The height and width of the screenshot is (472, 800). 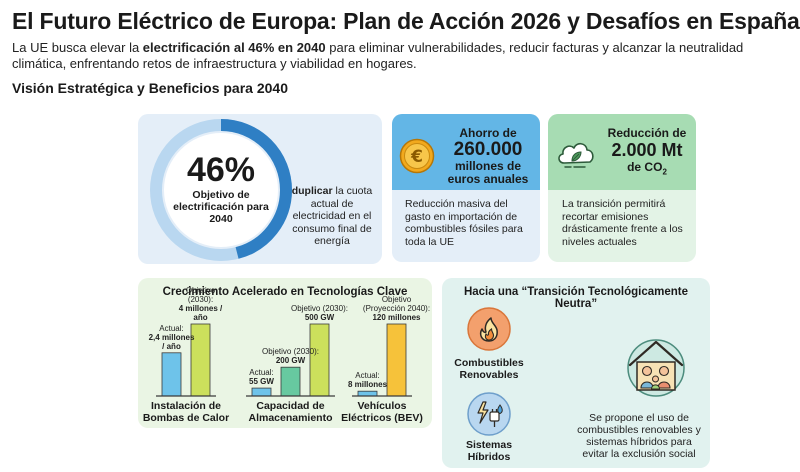 I want to click on donut-arc, so click(x=221, y=190).